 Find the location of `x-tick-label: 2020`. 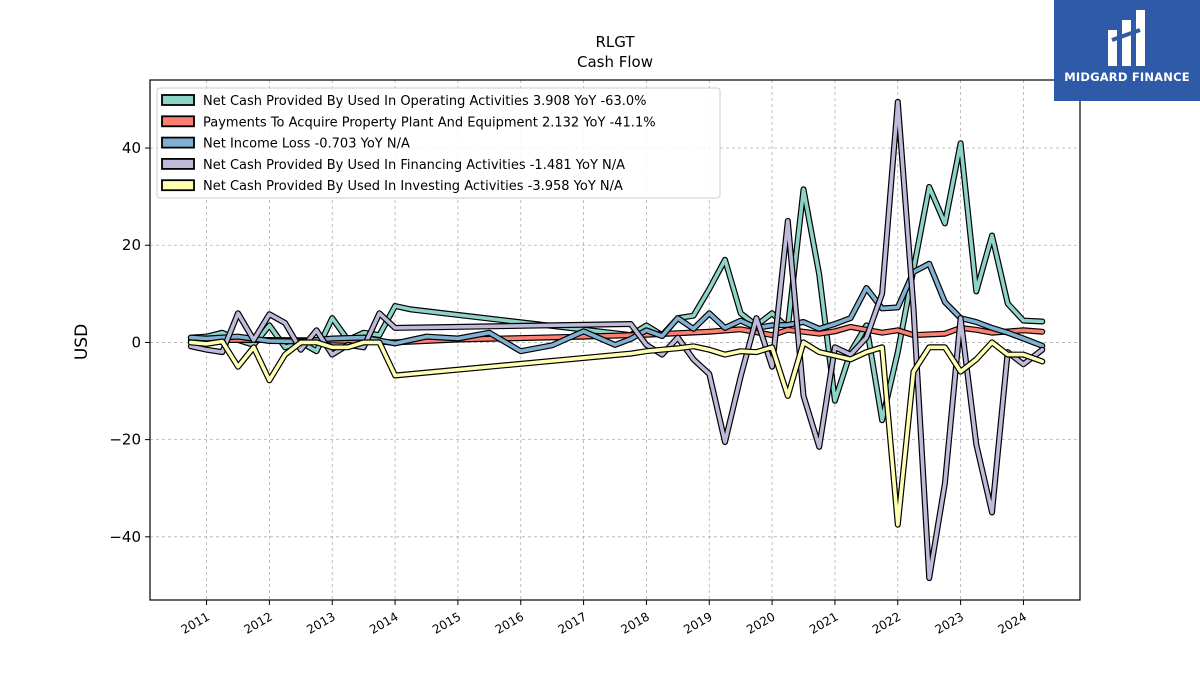

x-tick-label: 2020 is located at coordinates (760, 622).